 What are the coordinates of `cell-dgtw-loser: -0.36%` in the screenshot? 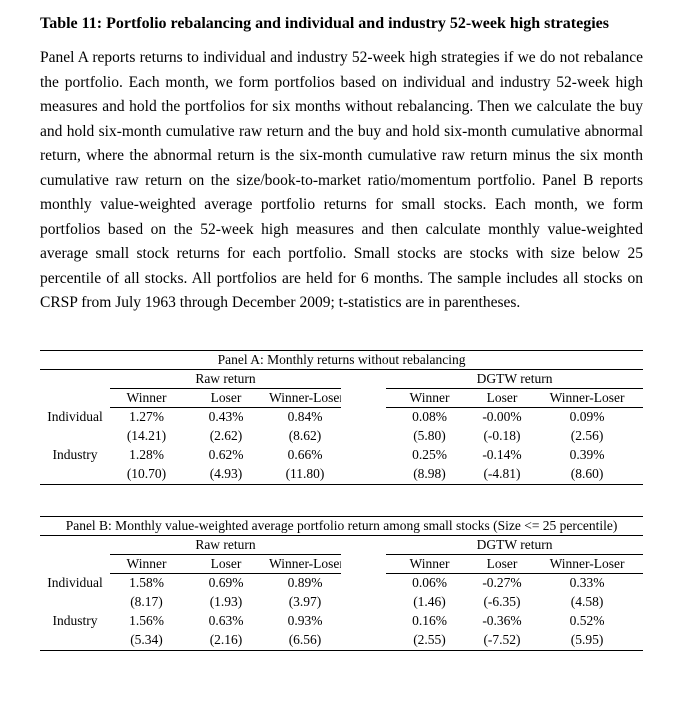 It's located at (502, 620).